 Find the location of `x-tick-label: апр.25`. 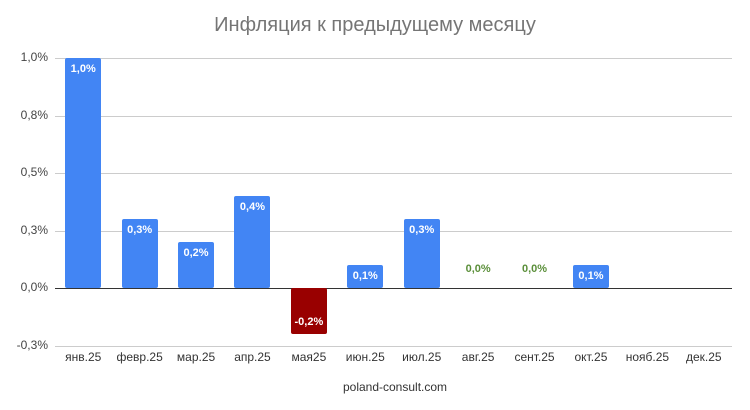

x-tick-label: апр.25 is located at coordinates (252, 357).